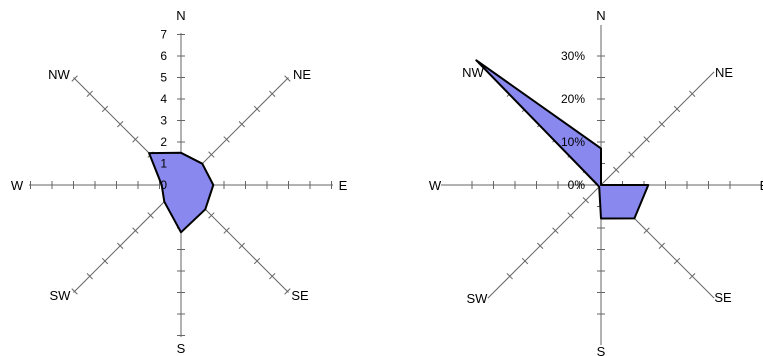 The width and height of the screenshot is (763, 356). I want to click on left-direction-label-e: E, so click(343, 185).